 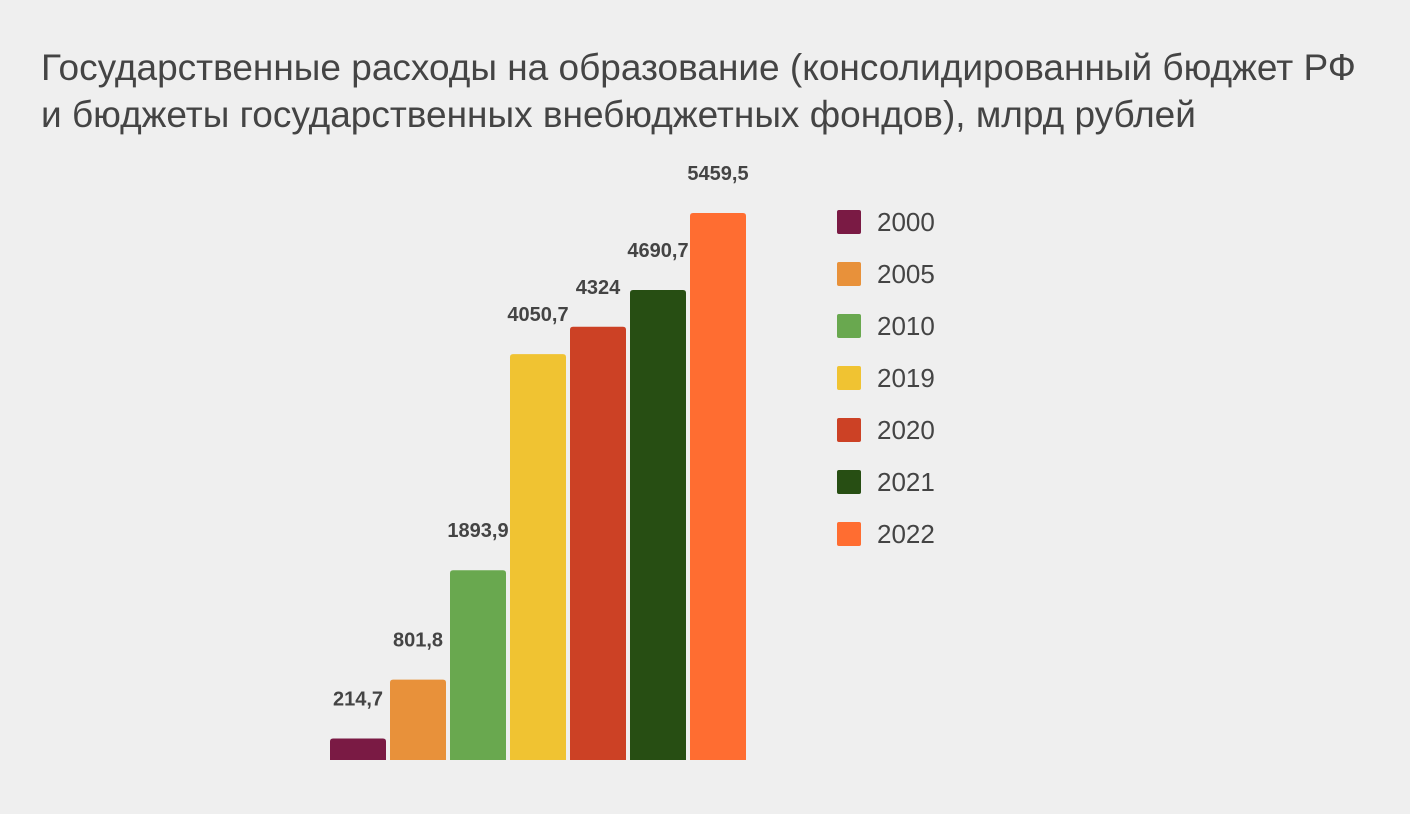 I want to click on bar-label-2022: 5459,5, so click(x=717, y=174).